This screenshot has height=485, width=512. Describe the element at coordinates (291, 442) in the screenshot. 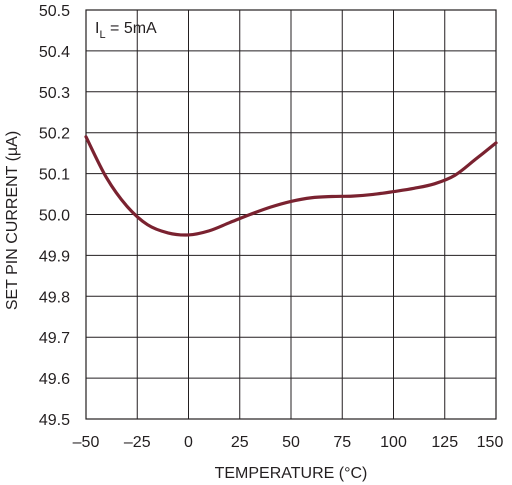

I see `x-tick-label: 50` at that location.